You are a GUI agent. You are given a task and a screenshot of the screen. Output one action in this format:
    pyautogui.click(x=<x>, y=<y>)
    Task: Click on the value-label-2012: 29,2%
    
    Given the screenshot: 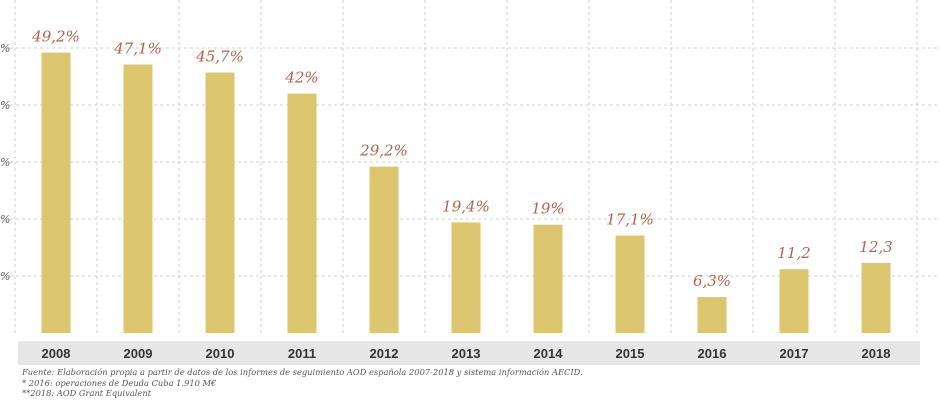 What is the action you would take?
    pyautogui.click(x=383, y=151)
    